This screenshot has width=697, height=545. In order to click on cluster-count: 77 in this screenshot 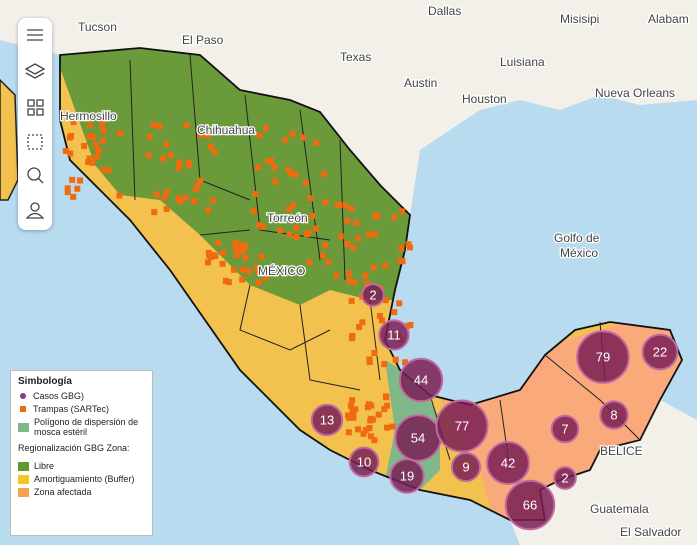, I will do `click(462, 425)`.